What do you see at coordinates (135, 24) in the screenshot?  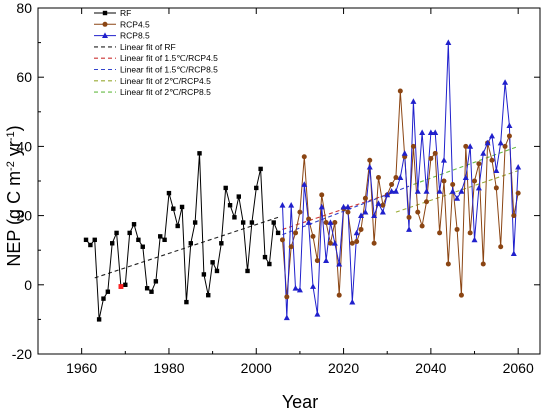 I see `legend-label: RCP4.5` at bounding box center [135, 24].